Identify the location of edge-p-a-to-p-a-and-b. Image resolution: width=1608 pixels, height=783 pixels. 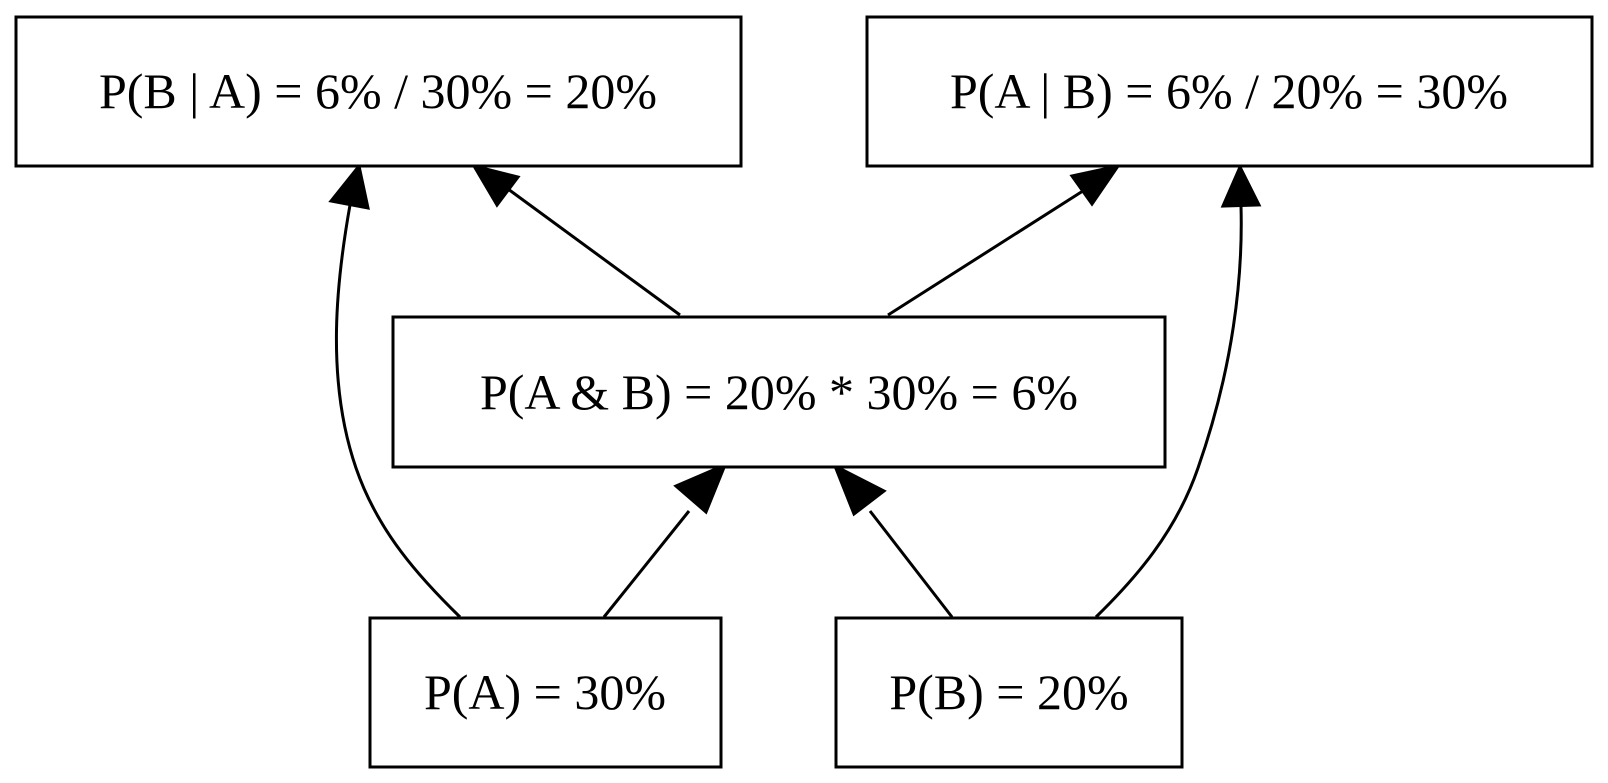
(646, 564).